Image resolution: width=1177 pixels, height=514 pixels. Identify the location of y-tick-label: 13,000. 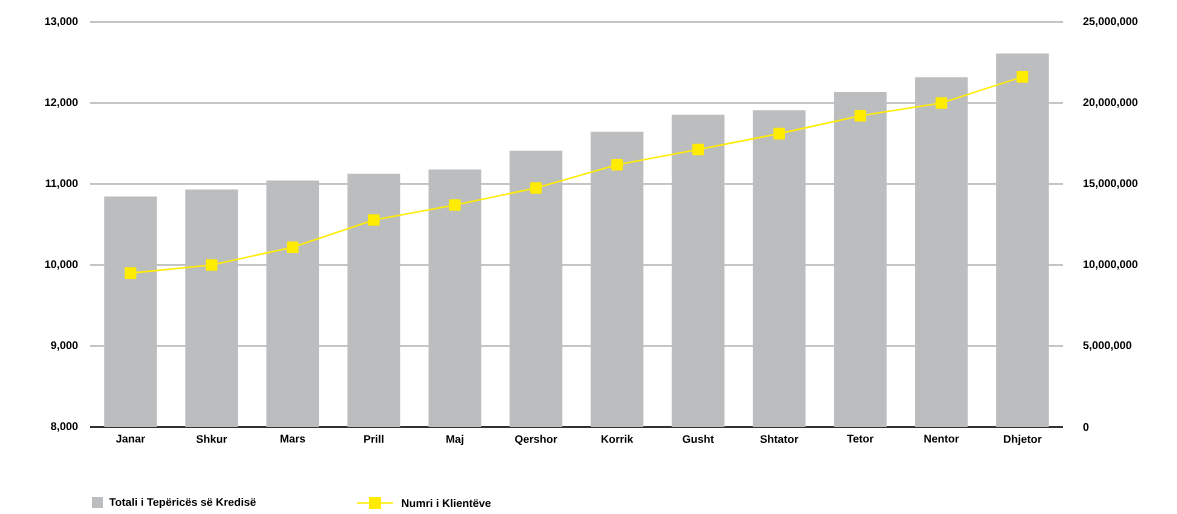
(61, 22).